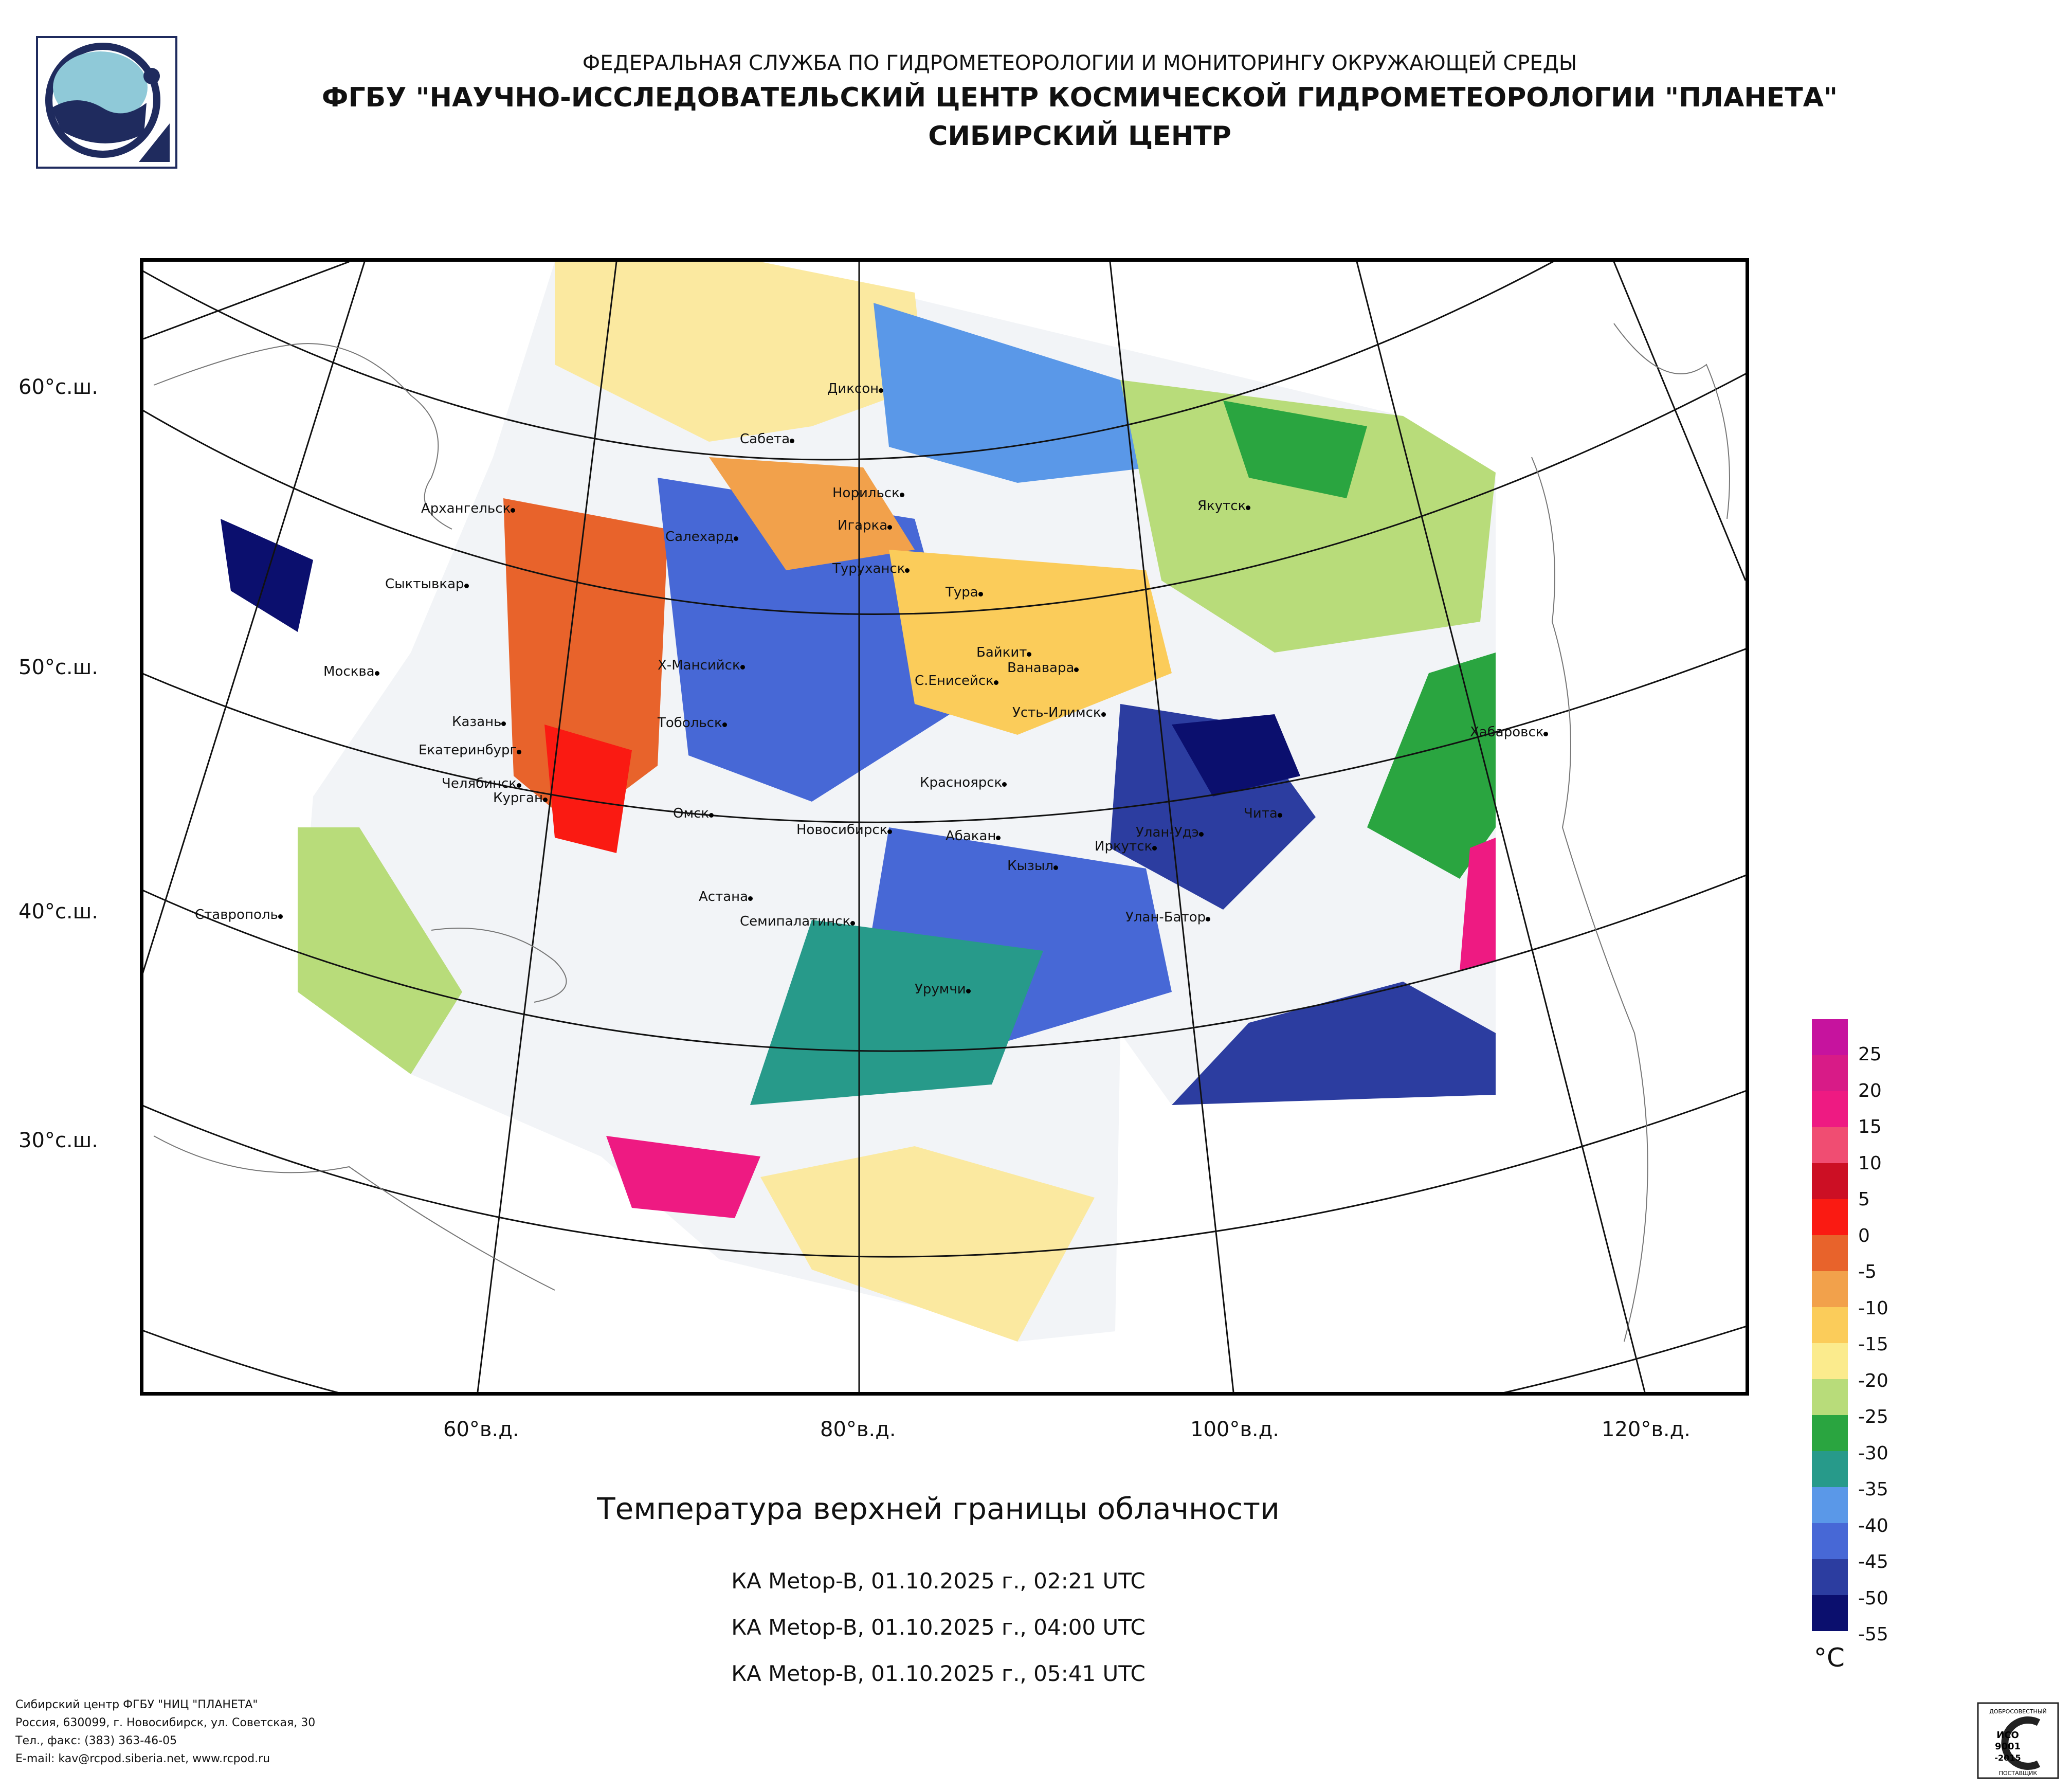 This screenshot has height=1791, width=2072. I want to click on city-name: Архангельск, so click(466, 508).